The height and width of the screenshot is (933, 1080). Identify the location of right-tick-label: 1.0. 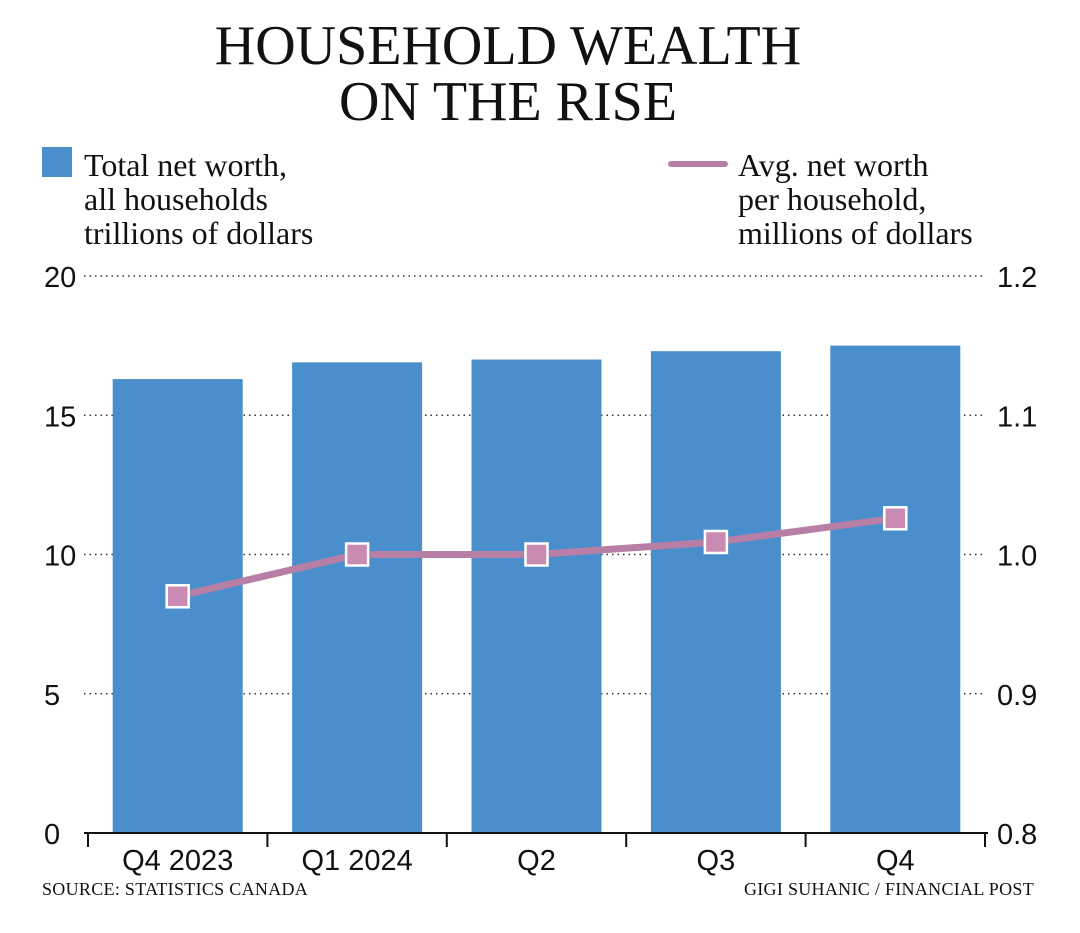
(1017, 557).